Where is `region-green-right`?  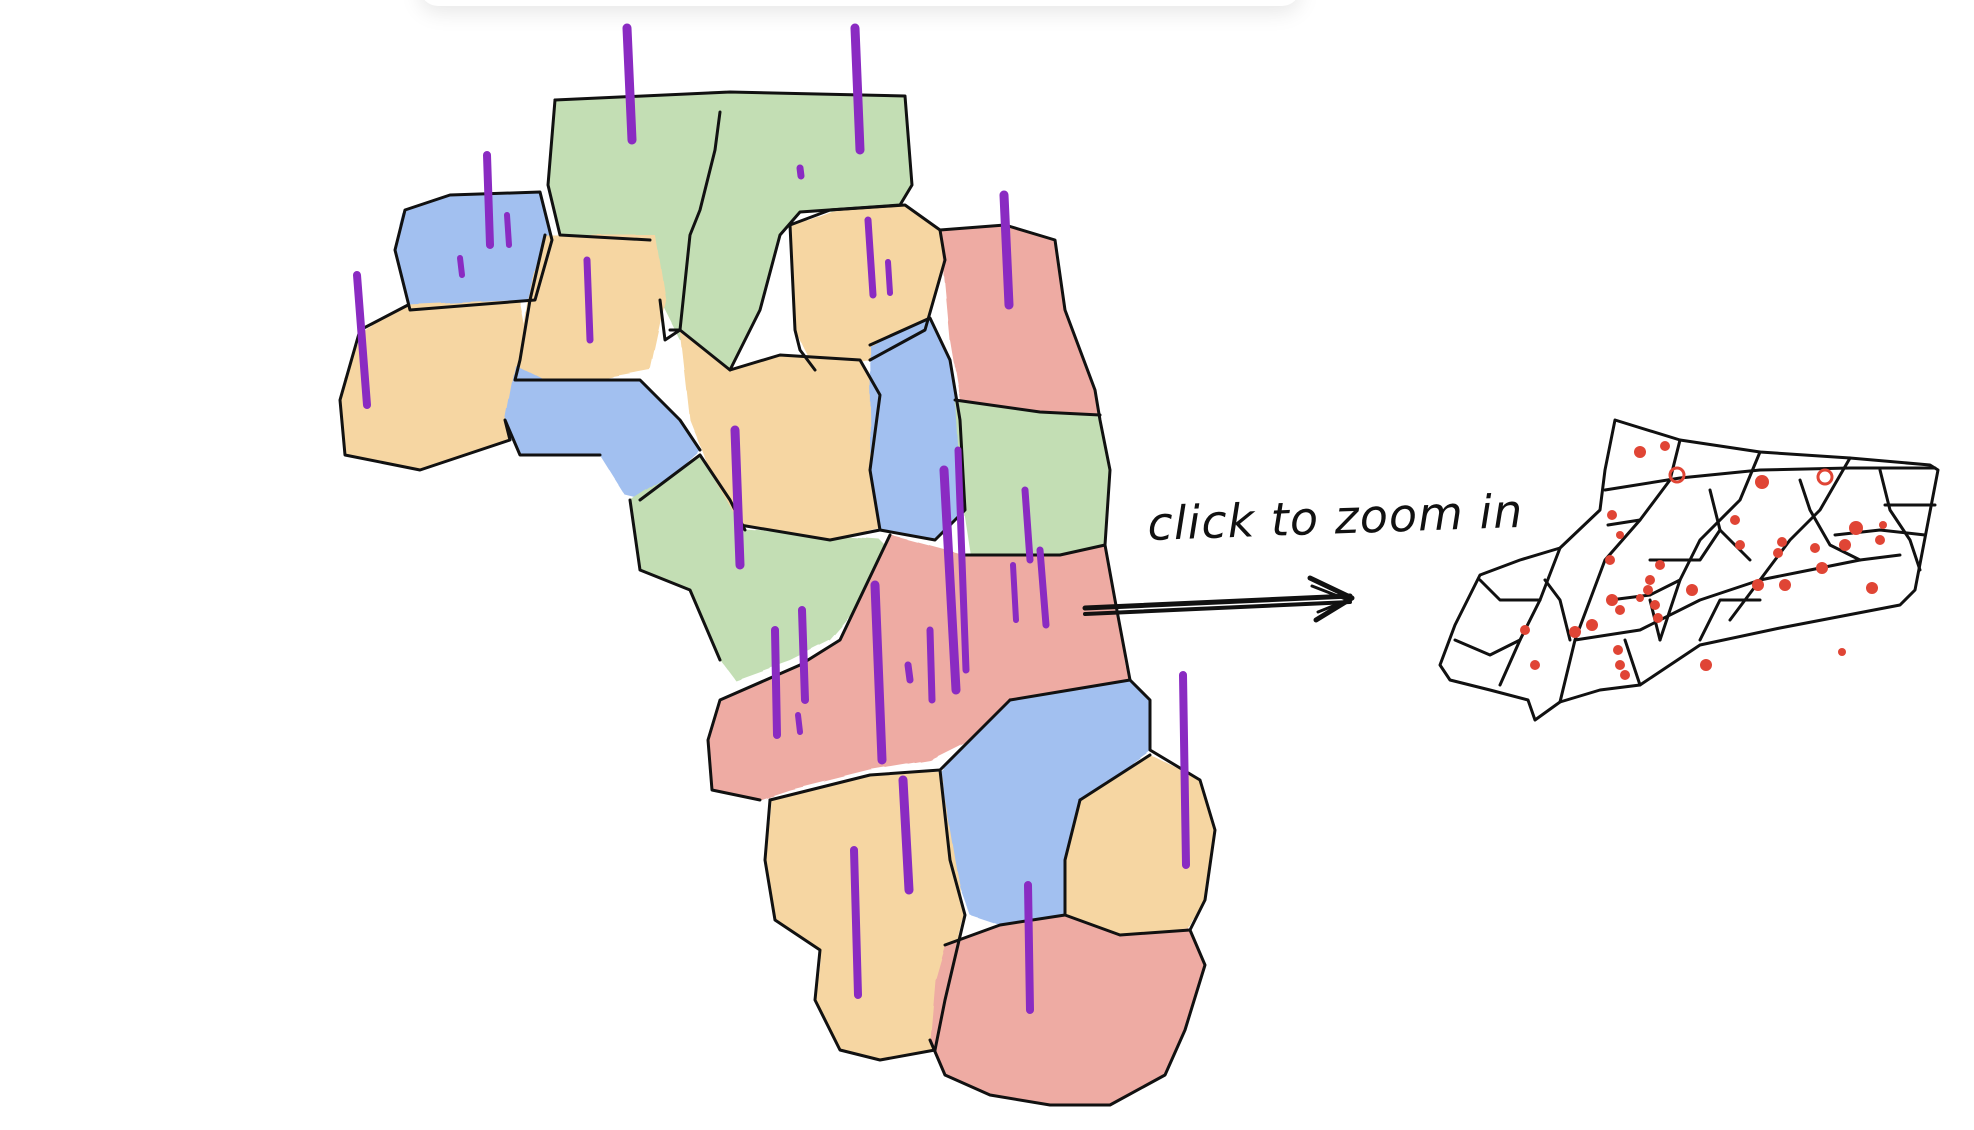 region-green-right is located at coordinates (1032, 477).